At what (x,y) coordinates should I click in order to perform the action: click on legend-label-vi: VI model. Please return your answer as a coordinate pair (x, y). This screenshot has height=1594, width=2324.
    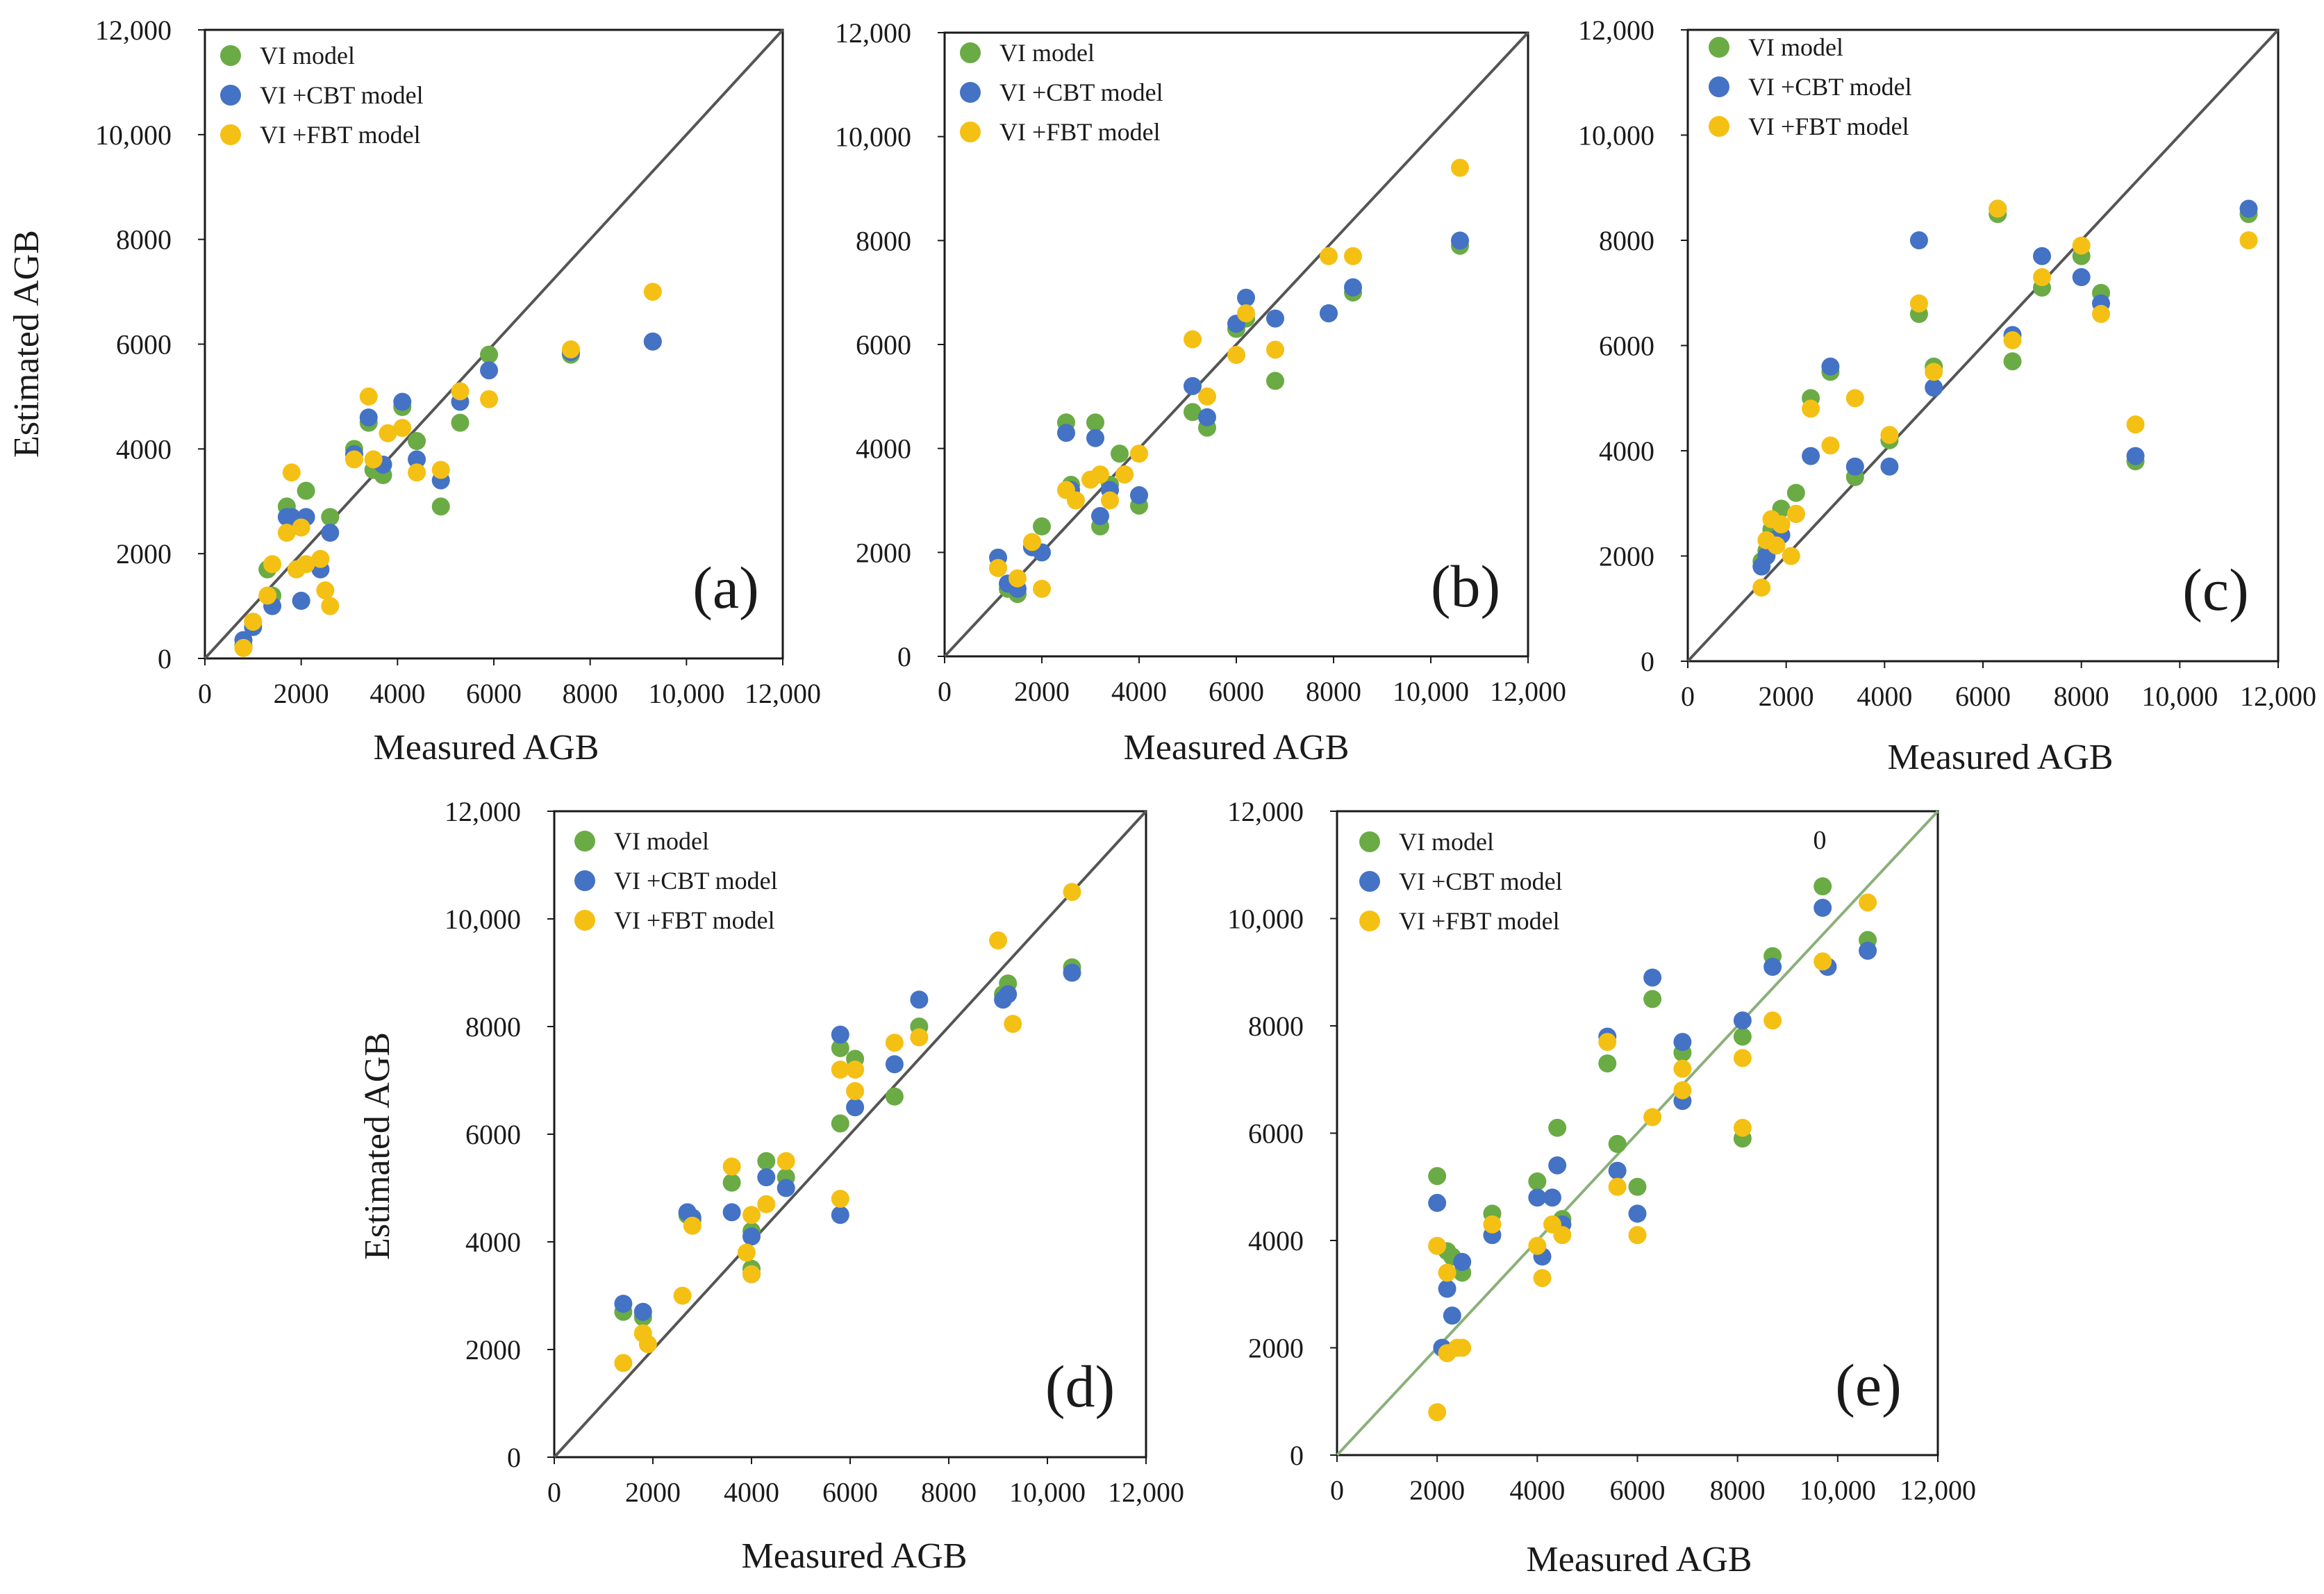
    Looking at the image, I should click on (1047, 53).